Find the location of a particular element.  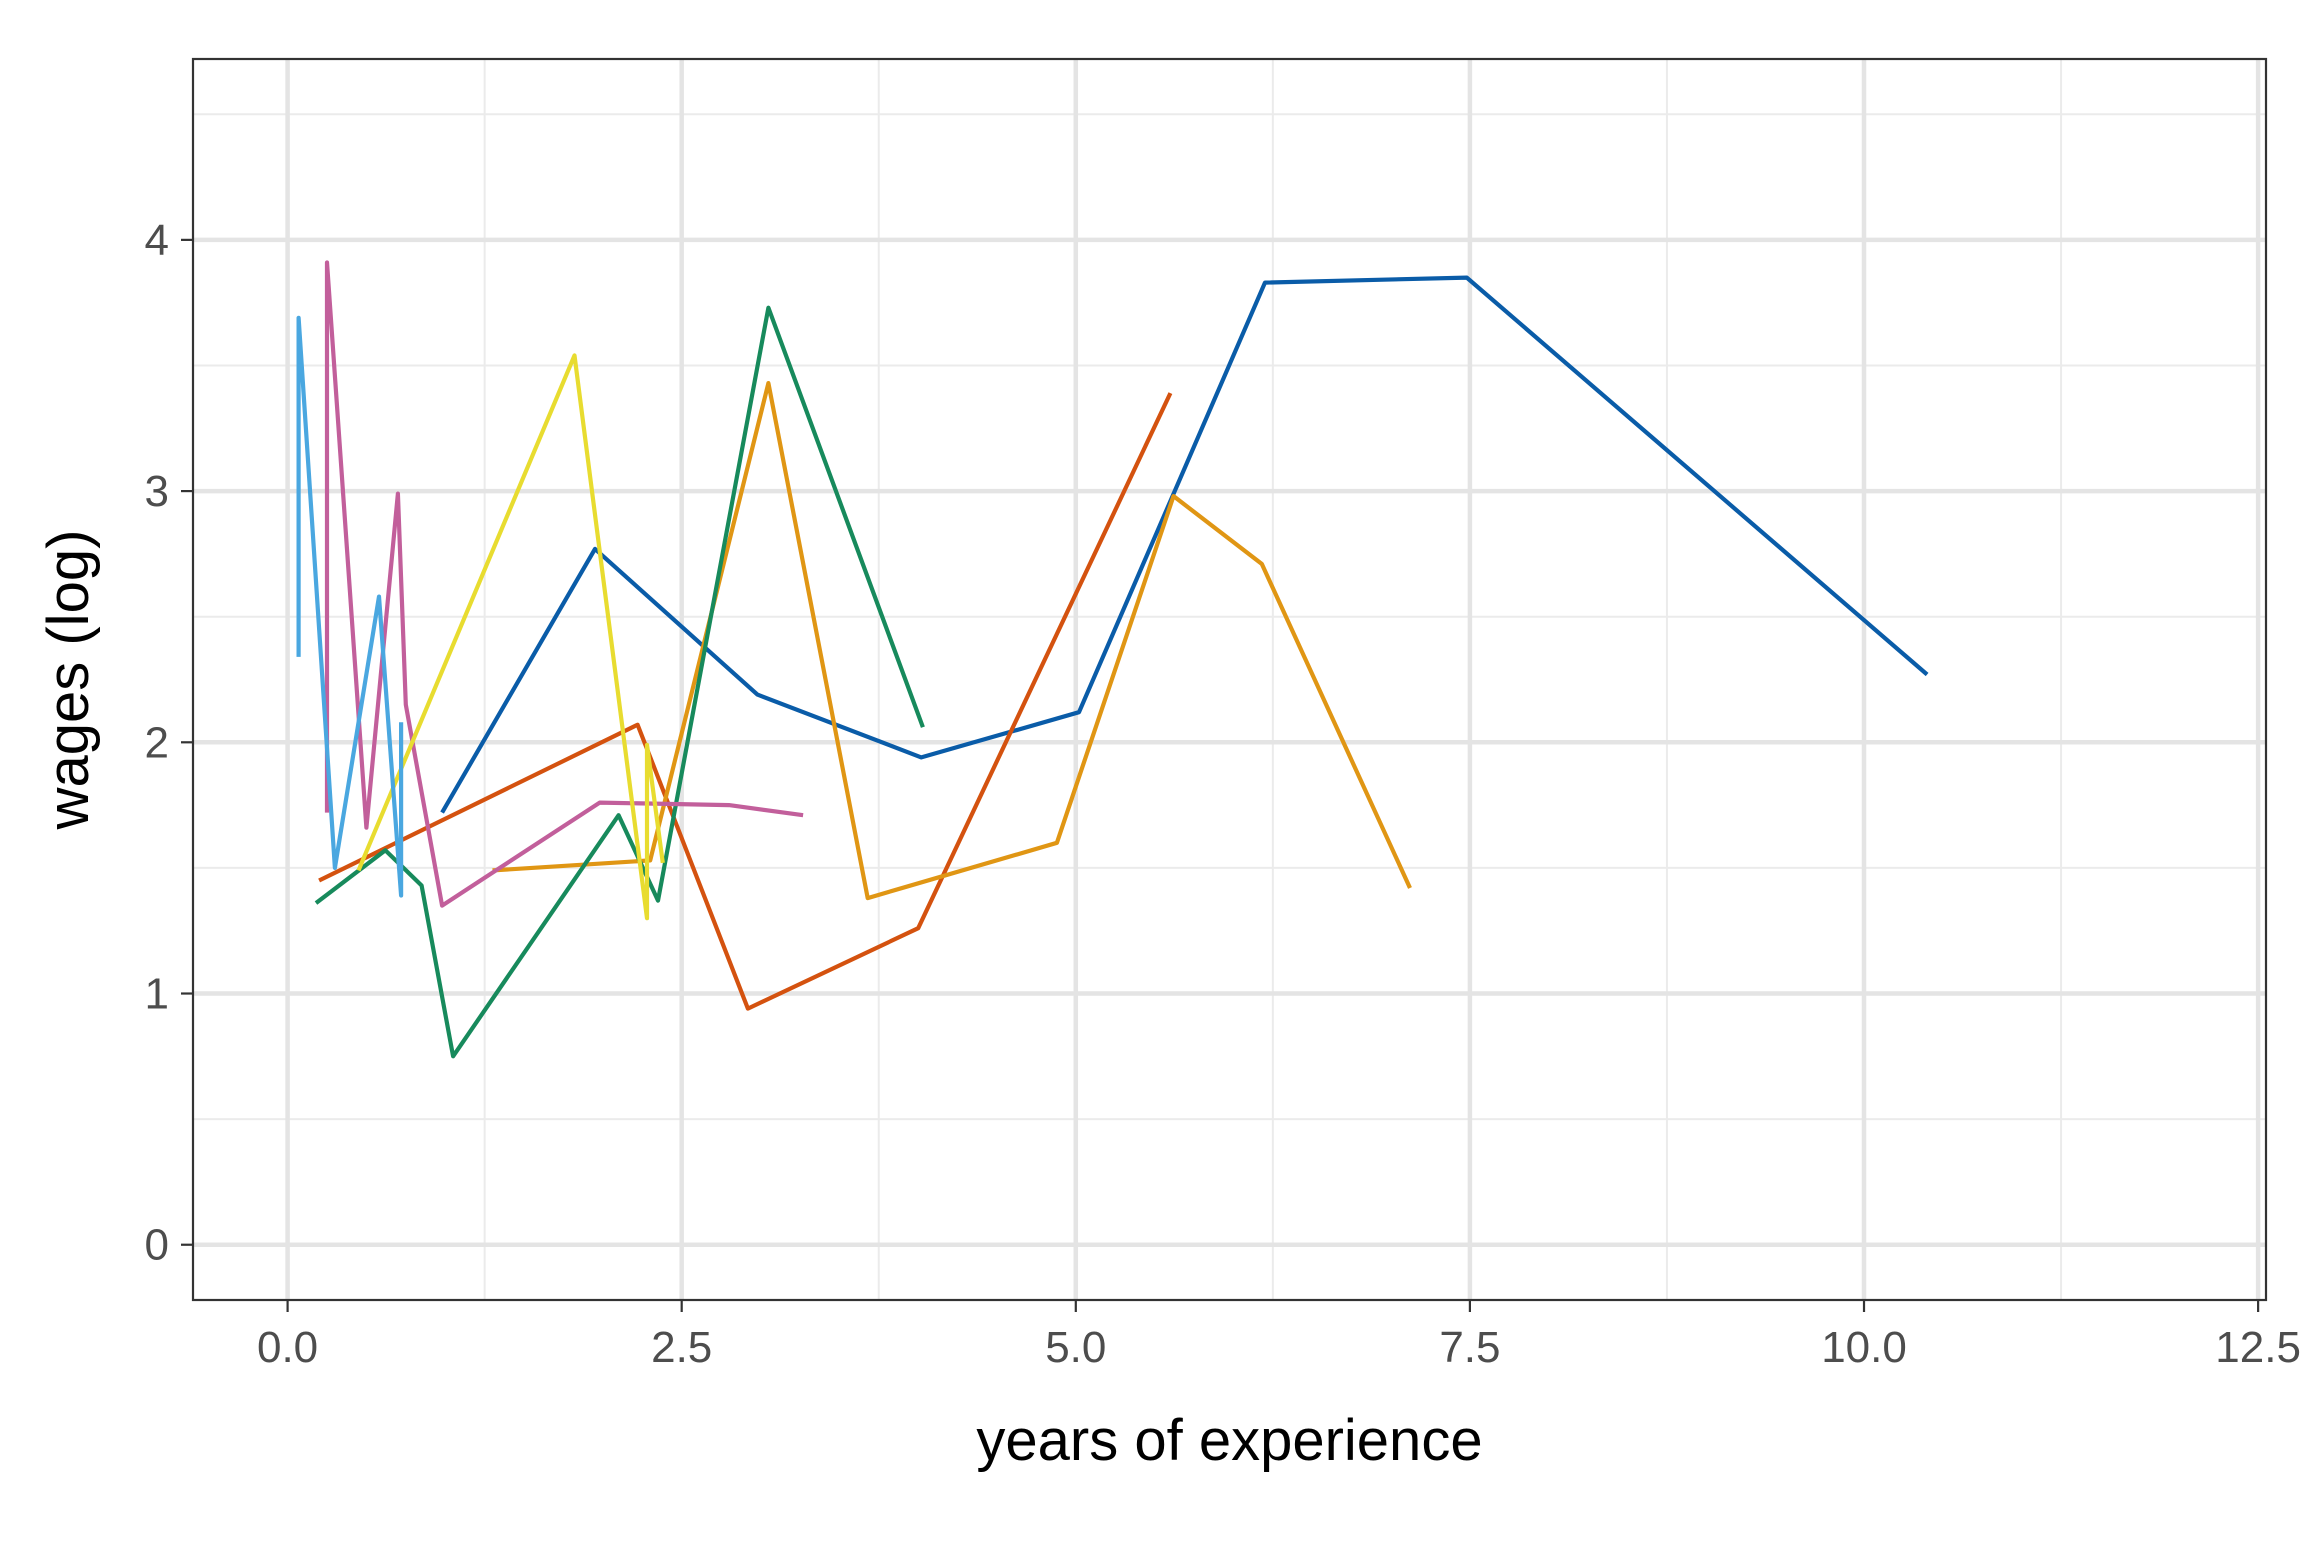

x-axis-ticks: 0.0 2.5 5.0 7.5 10.0 12.5 is located at coordinates (1279, 1336).